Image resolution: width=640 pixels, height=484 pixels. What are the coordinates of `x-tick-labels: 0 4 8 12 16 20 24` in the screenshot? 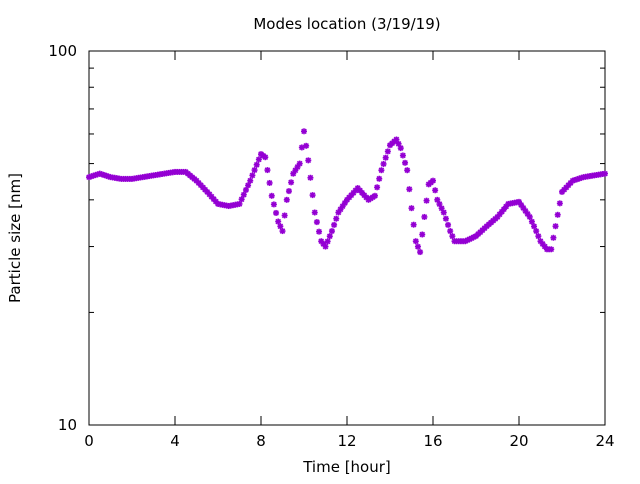 It's located at (349, 441).